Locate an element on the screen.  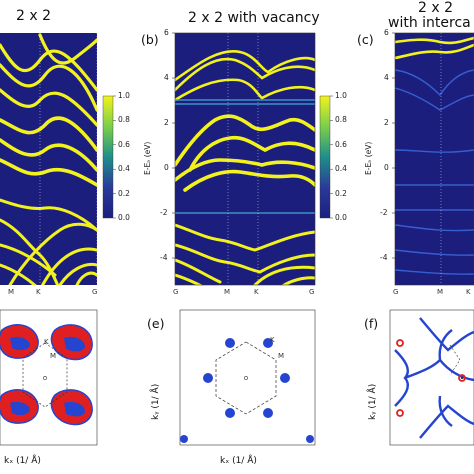
colorbar-right-tick: 0.8 is located at coordinates (341, 119).